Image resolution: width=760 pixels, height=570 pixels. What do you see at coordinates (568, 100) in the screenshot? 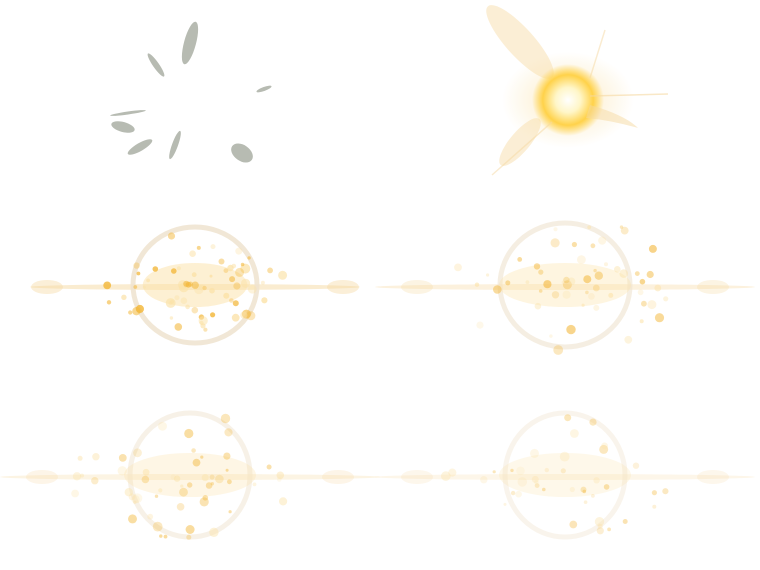
I see `burst-core` at bounding box center [568, 100].